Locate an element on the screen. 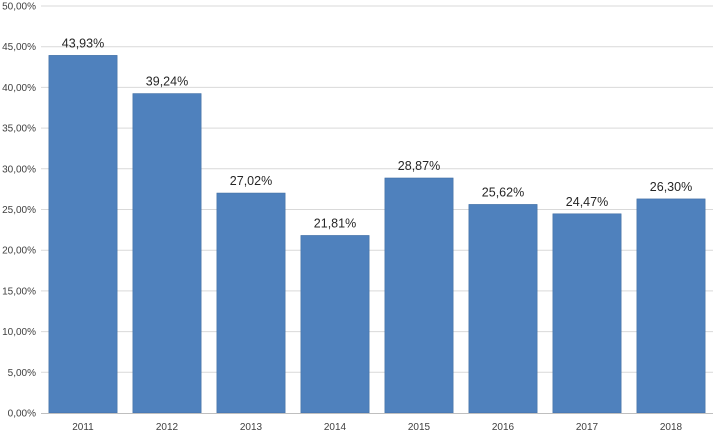 The image size is (720, 436). data-label: 43,93% is located at coordinates (83, 43).